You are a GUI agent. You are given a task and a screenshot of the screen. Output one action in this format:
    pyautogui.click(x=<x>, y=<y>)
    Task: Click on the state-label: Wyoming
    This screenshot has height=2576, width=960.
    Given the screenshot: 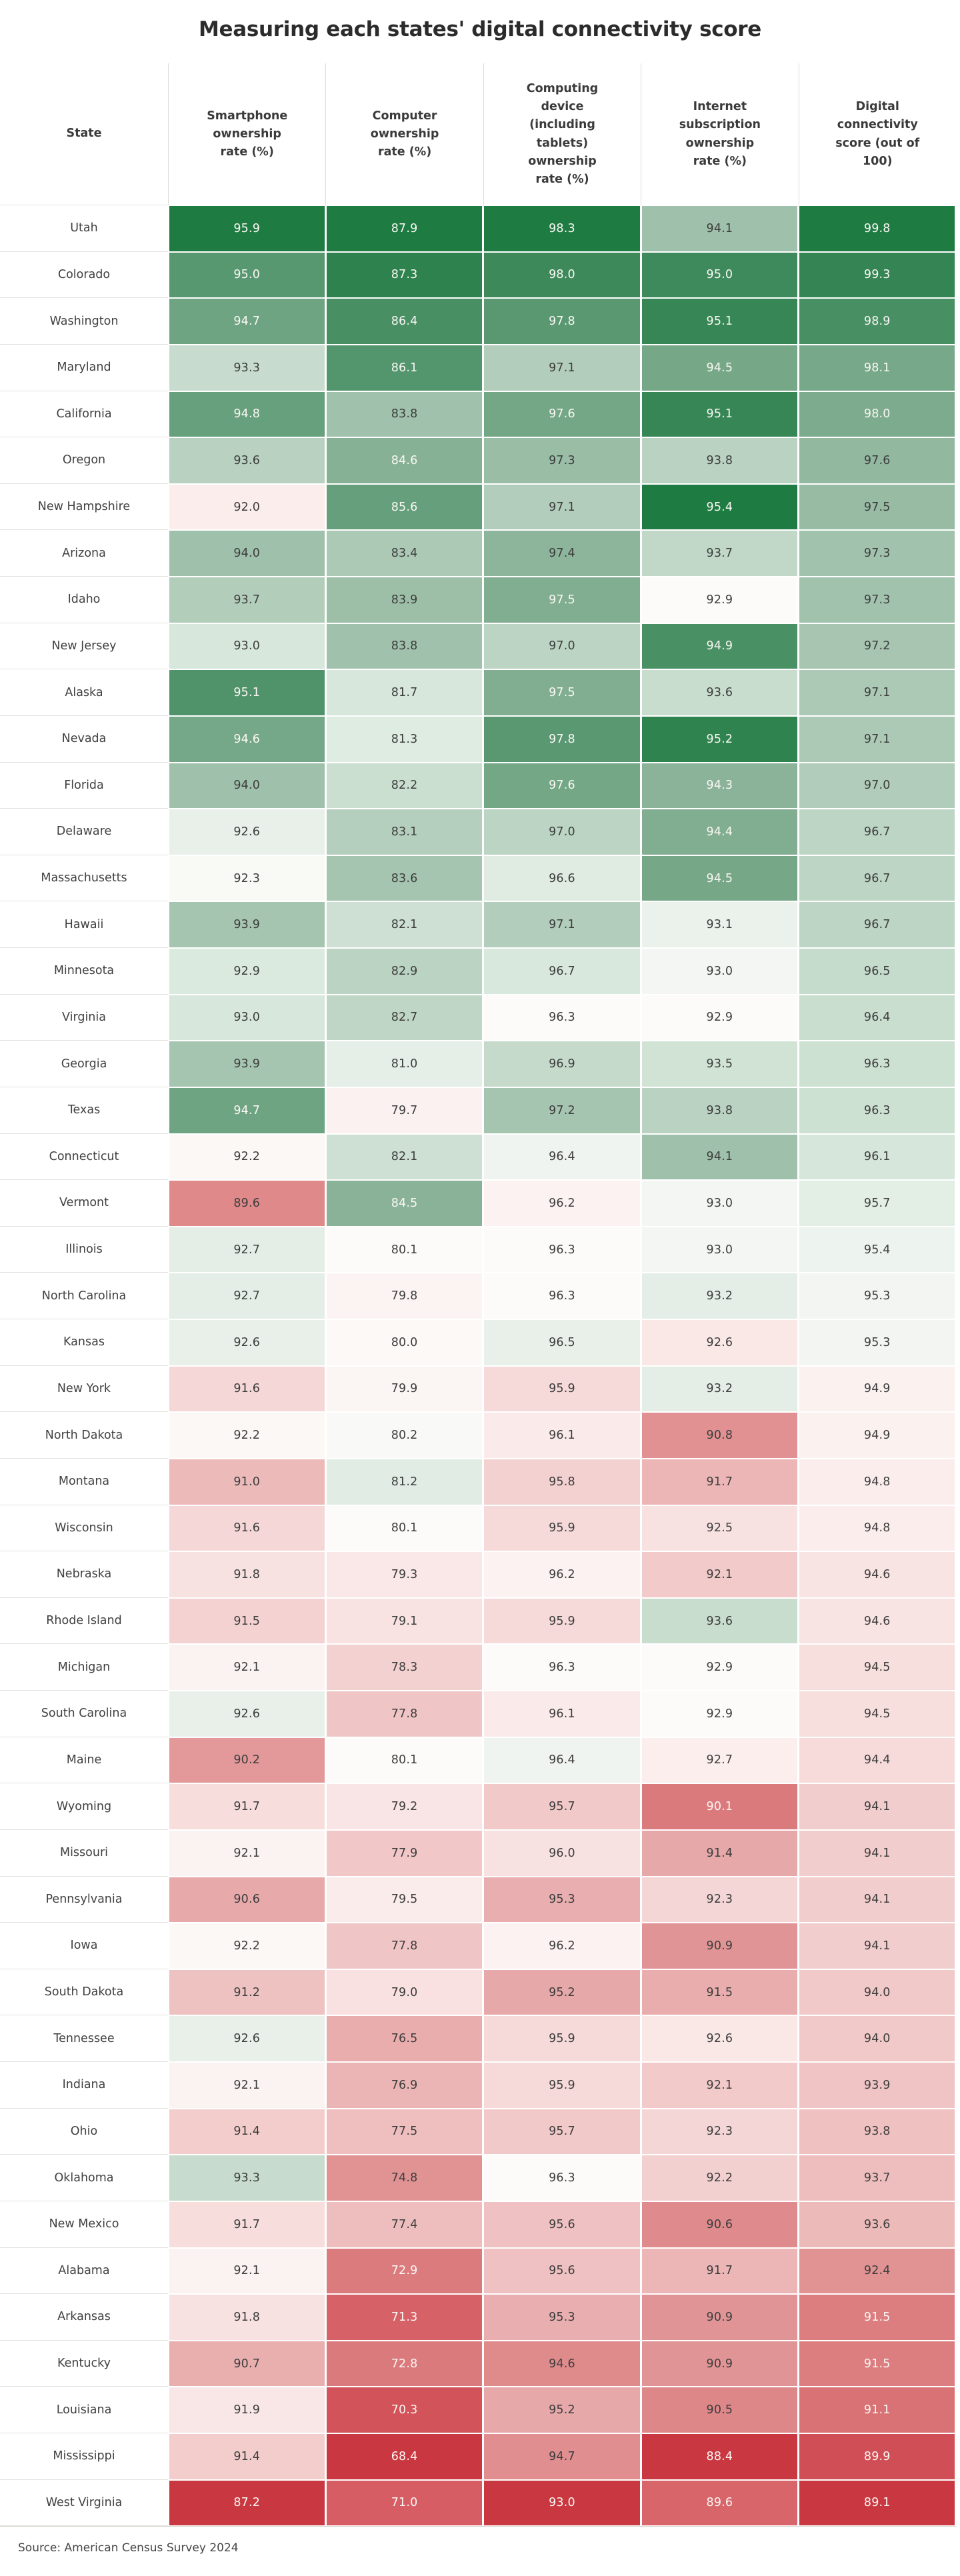 What is the action you would take?
    pyautogui.click(x=84, y=1806)
    